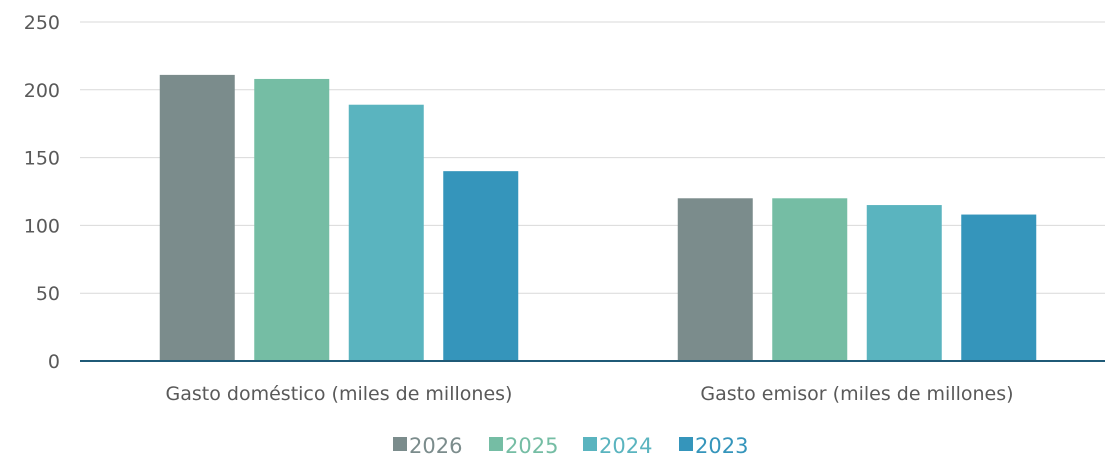 The image size is (1105, 455). I want to click on bar-2026-emisor, so click(715, 279).